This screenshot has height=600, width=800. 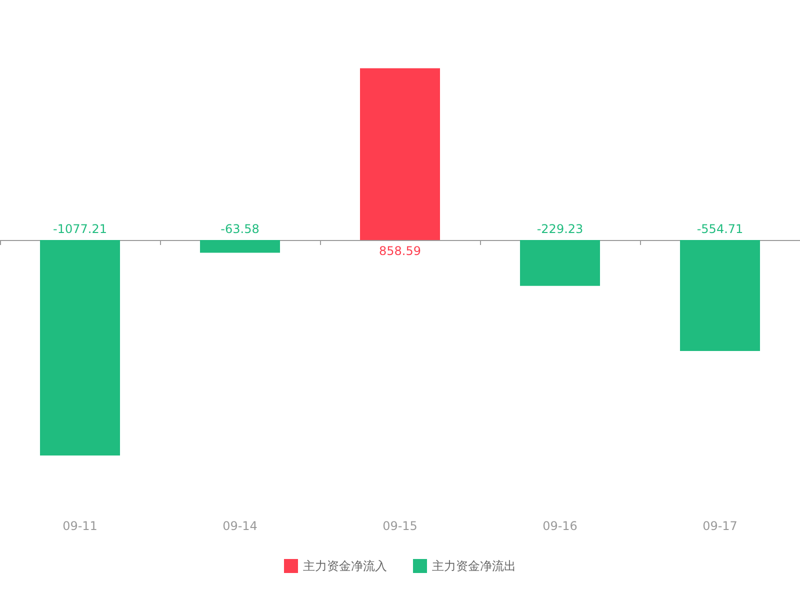 I want to click on legend-label: 主力资金净流出, so click(x=474, y=566).